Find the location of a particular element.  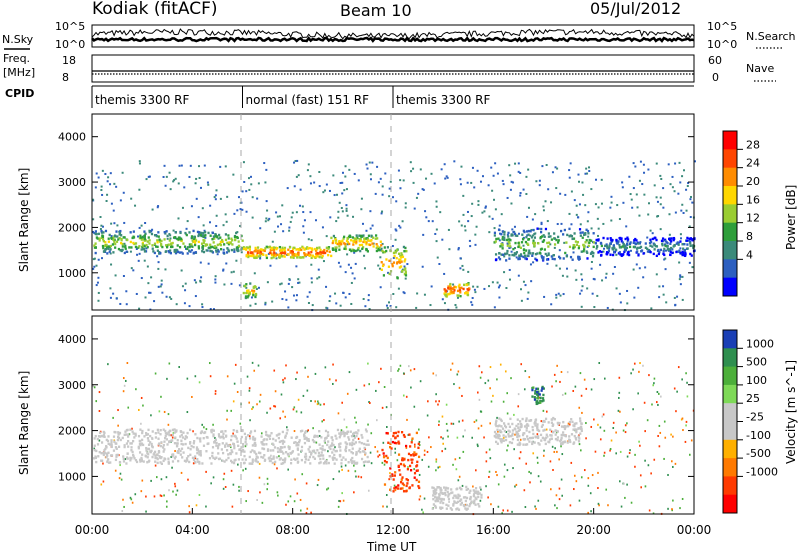

freq-panel-frame is located at coordinates (393, 68).